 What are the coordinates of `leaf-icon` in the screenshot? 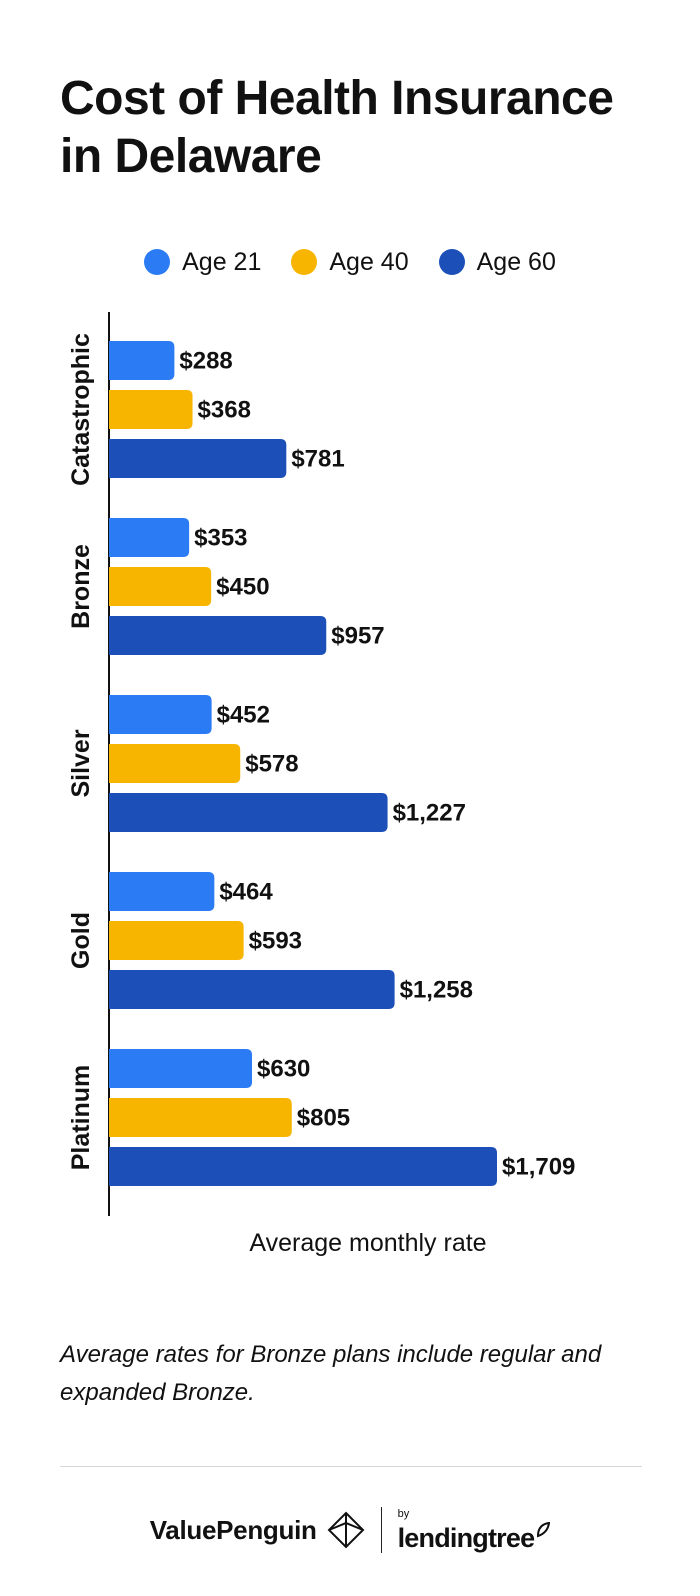 It's located at (544, 1529).